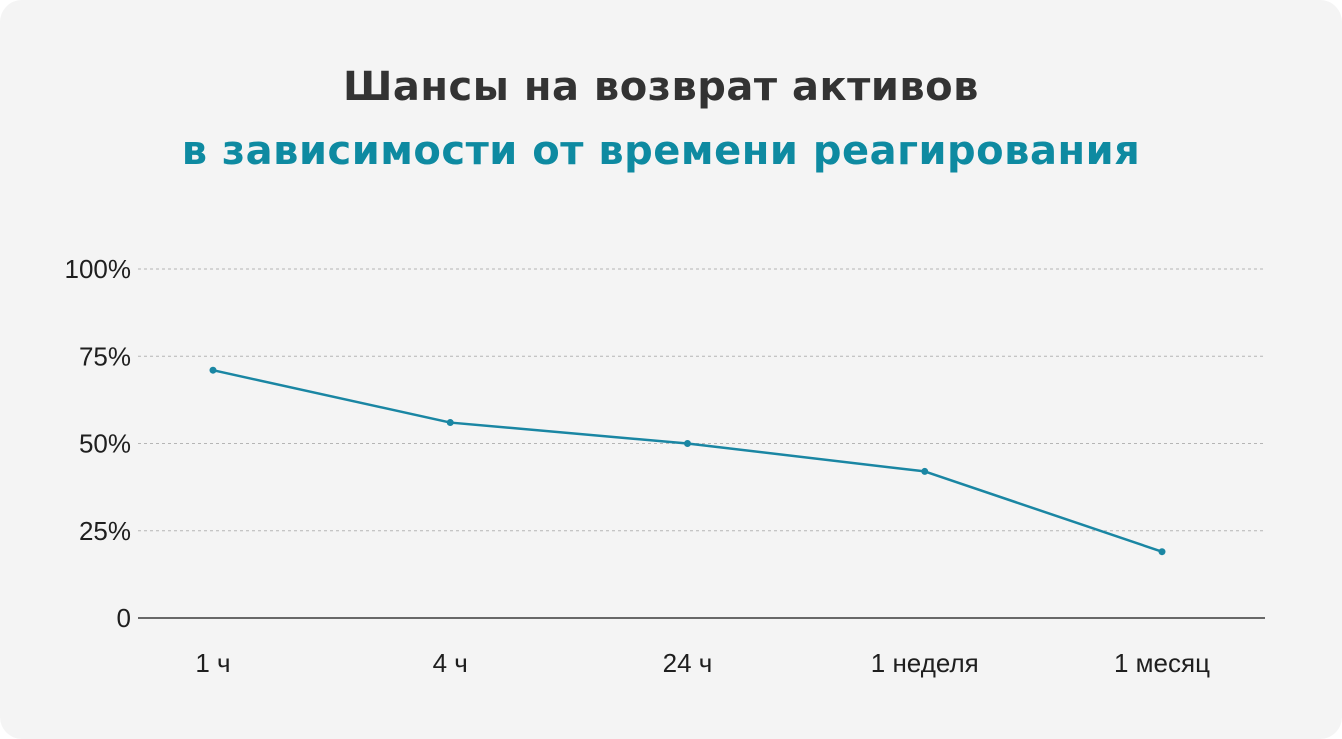 The width and height of the screenshot is (1342, 739). Describe the element at coordinates (212, 663) in the screenshot. I see `x-tick-label: 1 ч` at that location.